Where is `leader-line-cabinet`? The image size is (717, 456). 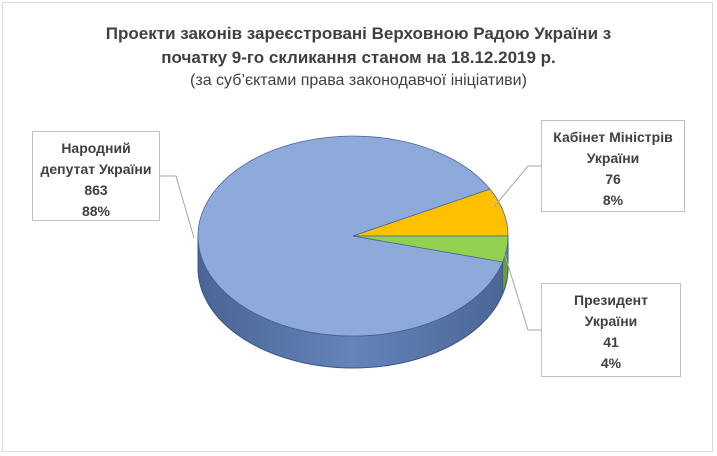 leader-line-cabinet is located at coordinates (517, 186).